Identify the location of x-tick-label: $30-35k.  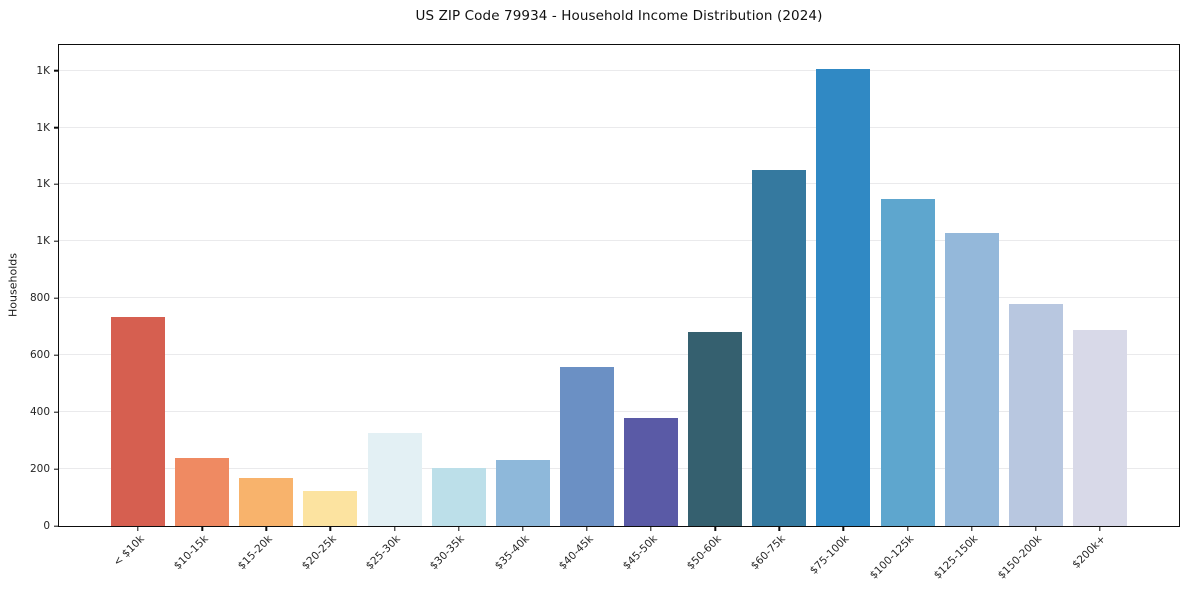
(448, 553).